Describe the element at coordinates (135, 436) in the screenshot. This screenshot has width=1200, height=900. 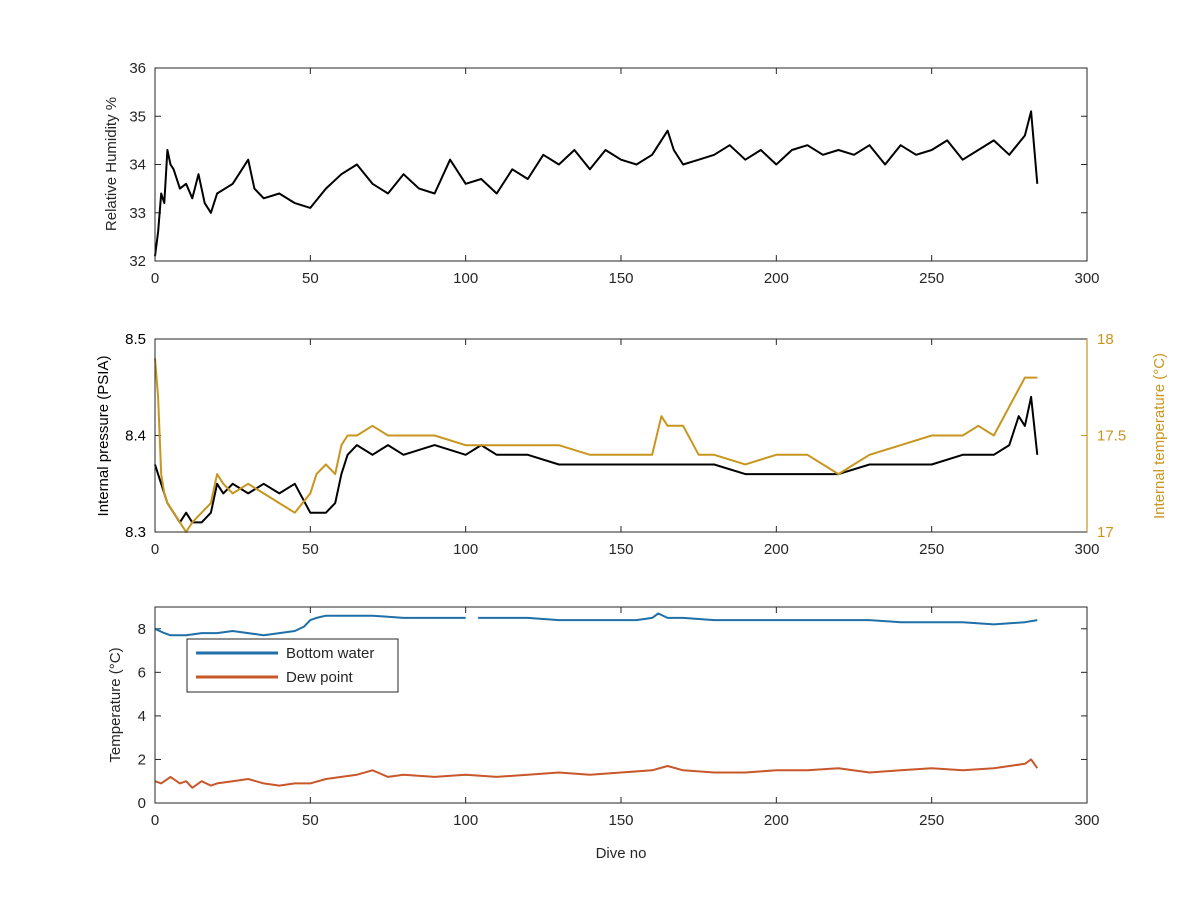
I see `y-tick-label: 8.4` at that location.